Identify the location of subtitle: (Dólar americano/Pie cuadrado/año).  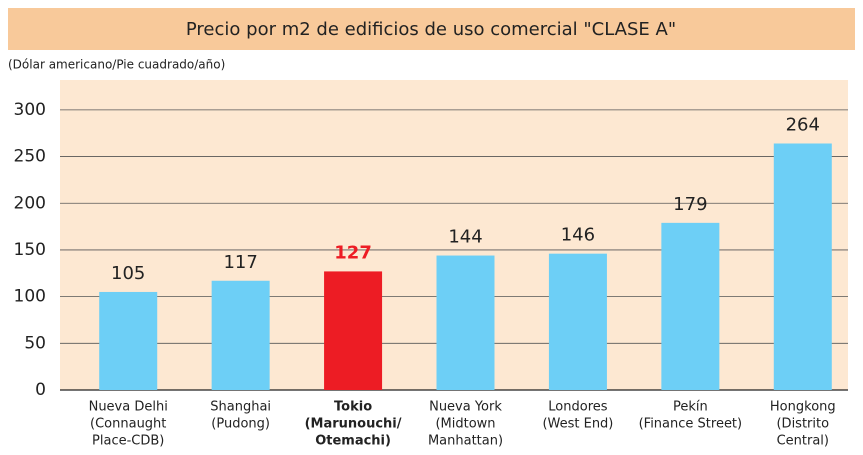
(116, 65).